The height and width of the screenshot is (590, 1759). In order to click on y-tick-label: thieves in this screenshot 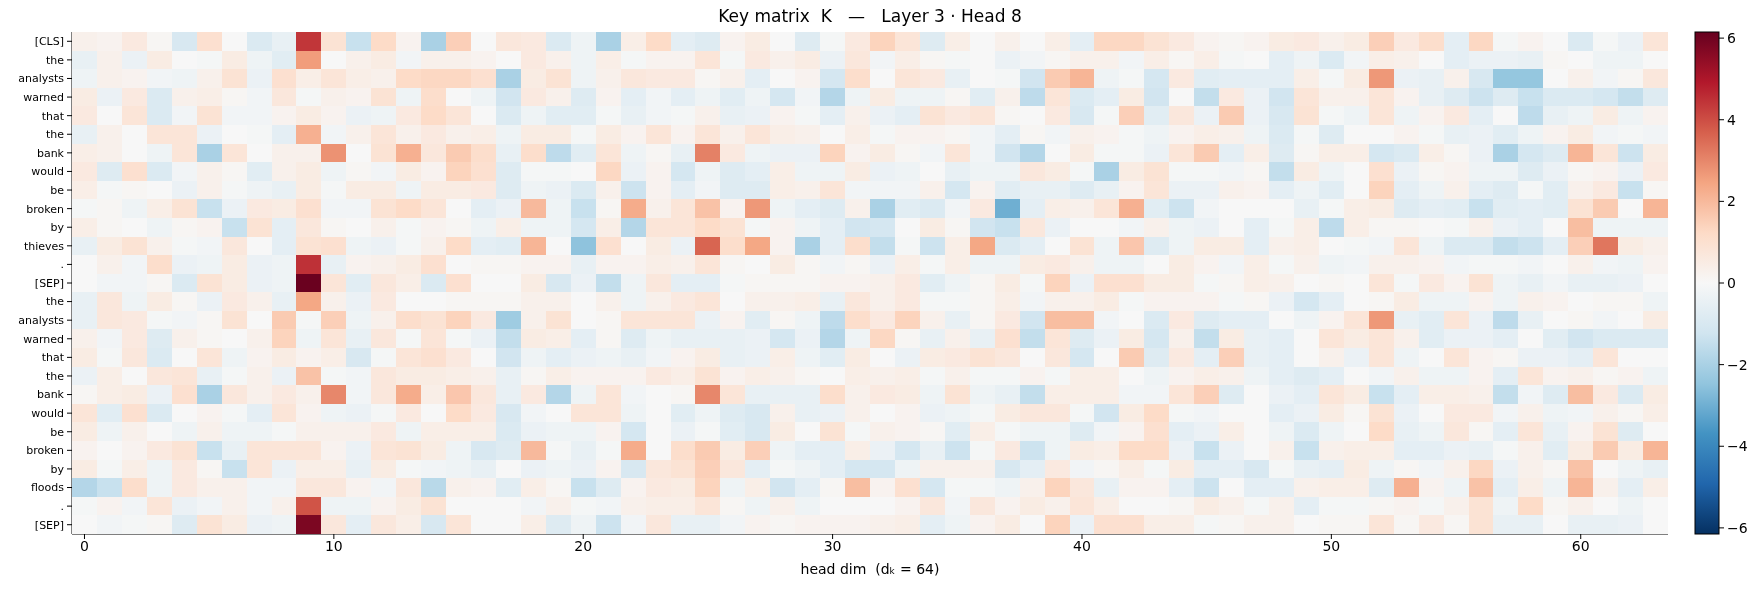, I will do `click(44, 246)`.